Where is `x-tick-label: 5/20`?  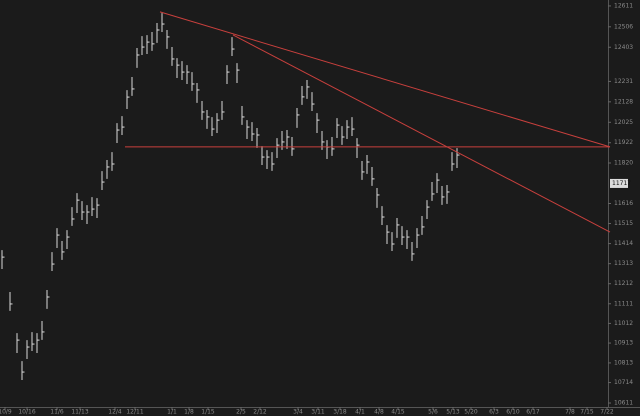
x-tick-label: 5/20 is located at coordinates (471, 412).